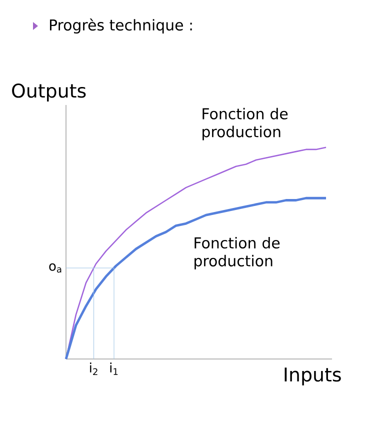 Image resolution: width=381 pixels, height=422 pixels. Describe the element at coordinates (55, 268) in the screenshot. I see `ref-line-label: o$_{a}$` at that location.